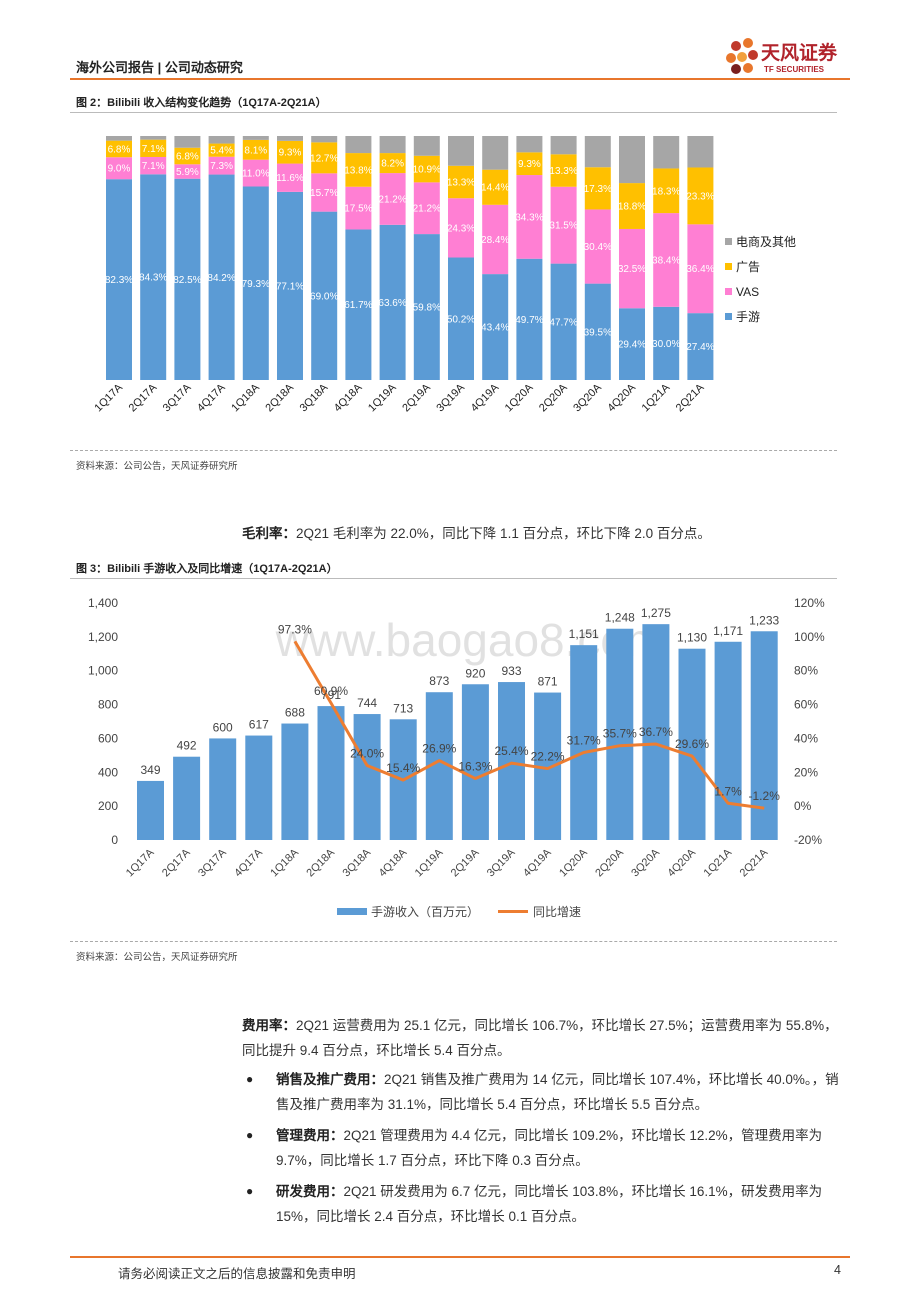 The image size is (920, 1302). What do you see at coordinates (453, 112) in the screenshot?
I see `fig2-top-rule` at bounding box center [453, 112].